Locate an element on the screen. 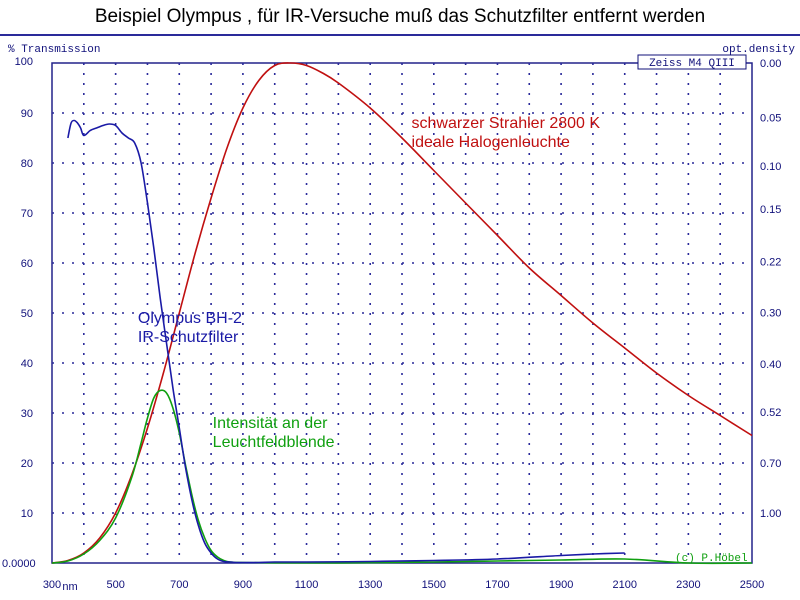  series-label-line: Intensität an der is located at coordinates (270, 423).